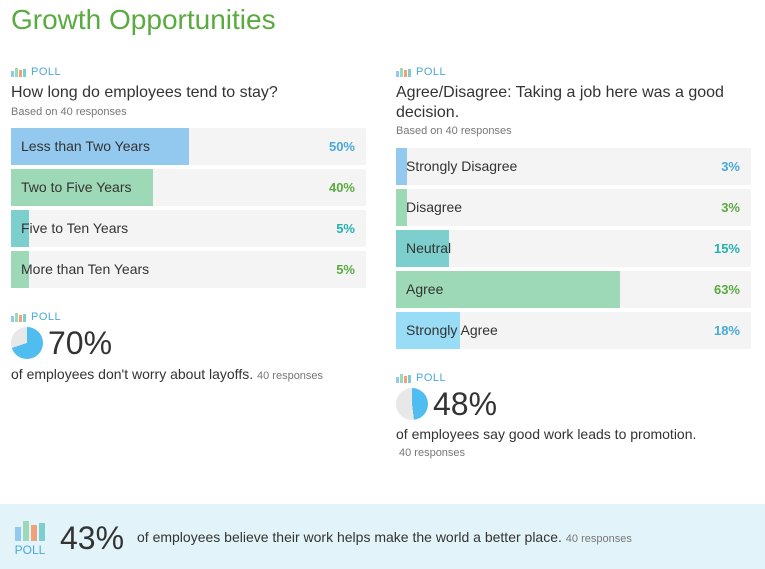 This screenshot has height=569, width=765. What do you see at coordinates (341, 187) in the screenshot?
I see `poll-option-percent: 40%` at bounding box center [341, 187].